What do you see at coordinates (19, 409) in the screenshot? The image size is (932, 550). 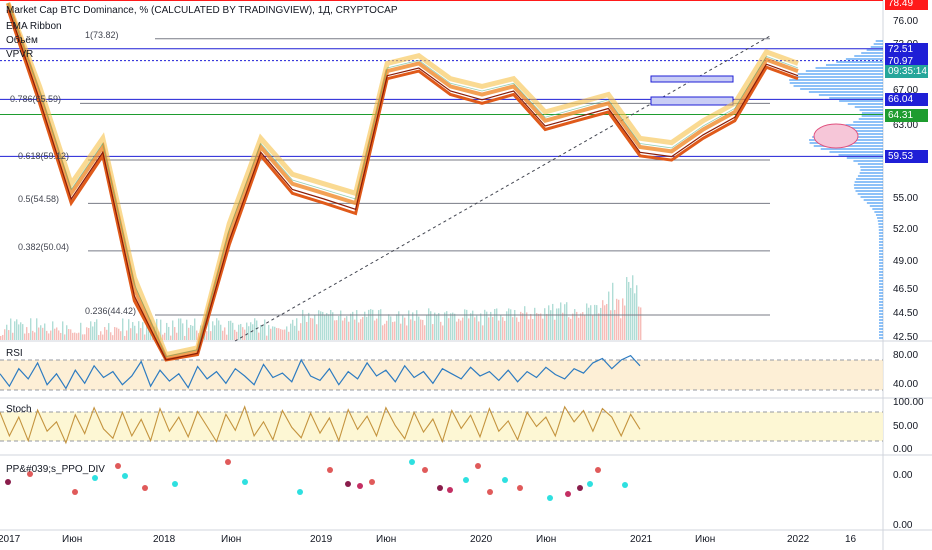 I see `stoch-pane-label: Stoch` at bounding box center [19, 409].